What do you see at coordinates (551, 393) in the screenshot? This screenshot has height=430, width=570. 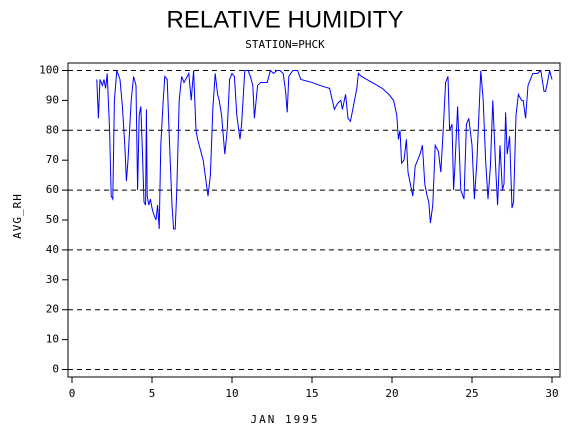 I see `x-tick-label: 30` at bounding box center [551, 393].